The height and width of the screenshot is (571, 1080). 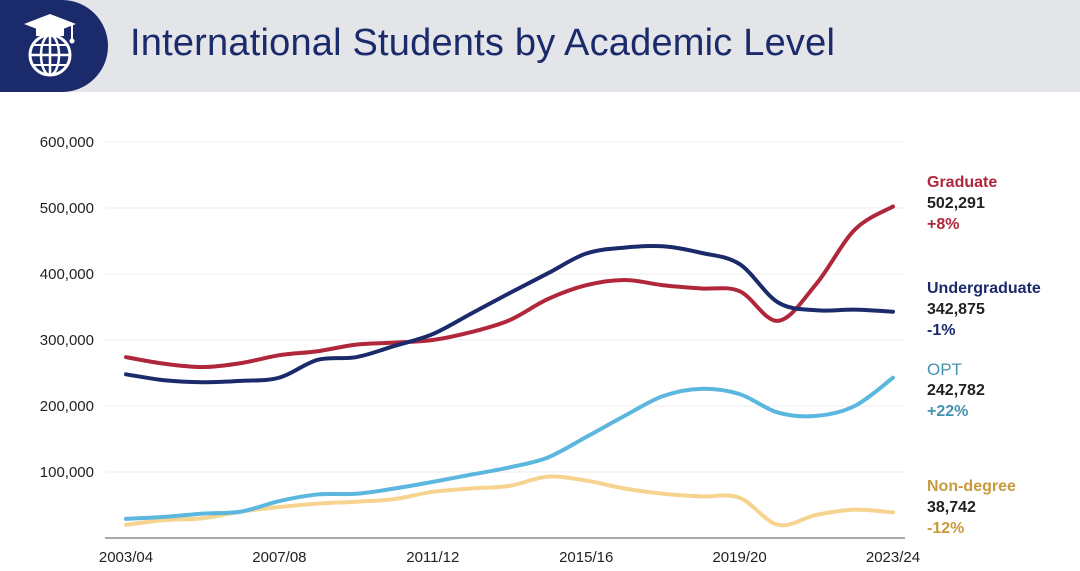 What do you see at coordinates (67, 406) in the screenshot?
I see `y-tick-label: 200,000` at bounding box center [67, 406].